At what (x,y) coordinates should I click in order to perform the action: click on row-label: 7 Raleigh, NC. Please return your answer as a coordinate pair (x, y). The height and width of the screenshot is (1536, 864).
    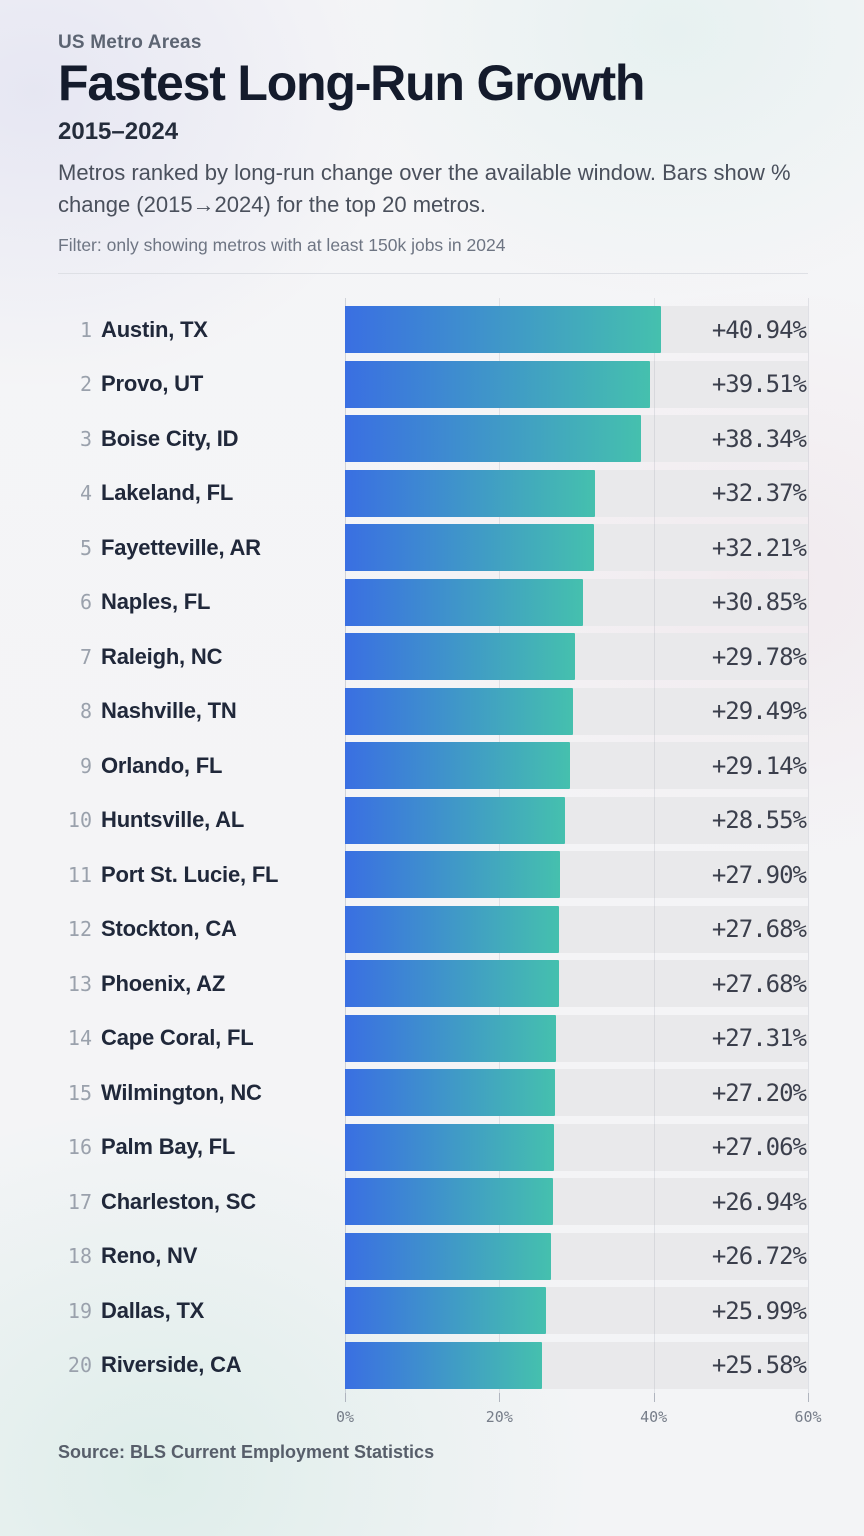
    Looking at the image, I should click on (201, 657).